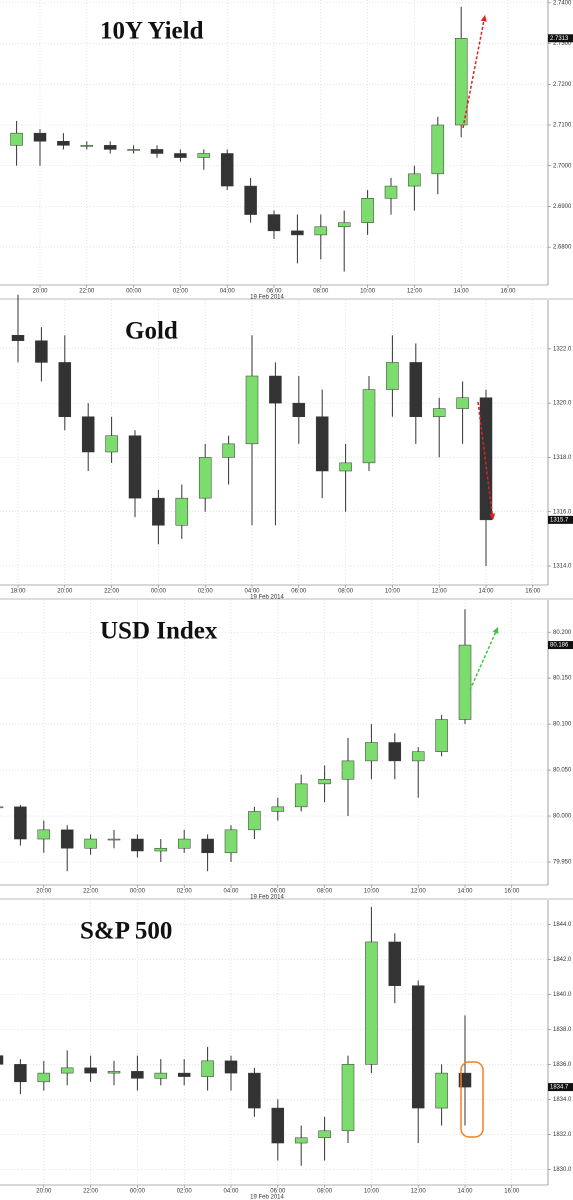 This screenshot has height=1200, width=573. Describe the element at coordinates (562, 995) in the screenshot. I see `y-tick-label: 1840.0` at that location.